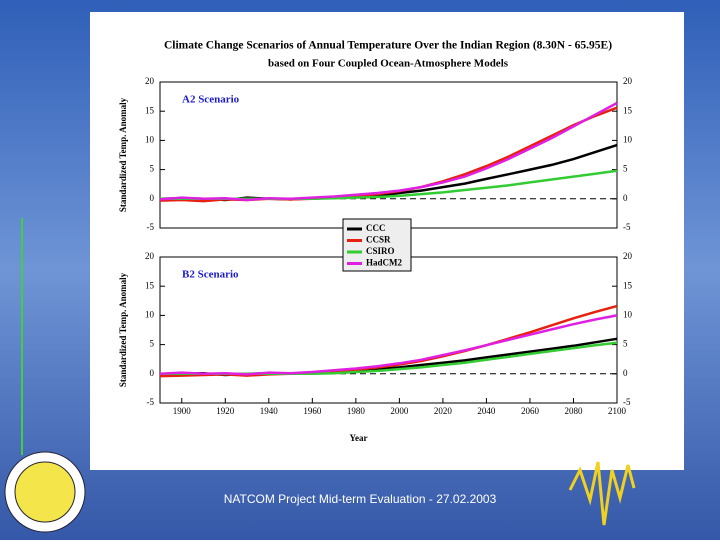 The width and height of the screenshot is (720, 545). What do you see at coordinates (399, 411) in the screenshot?
I see `x-tick-label: 2000` at bounding box center [399, 411].